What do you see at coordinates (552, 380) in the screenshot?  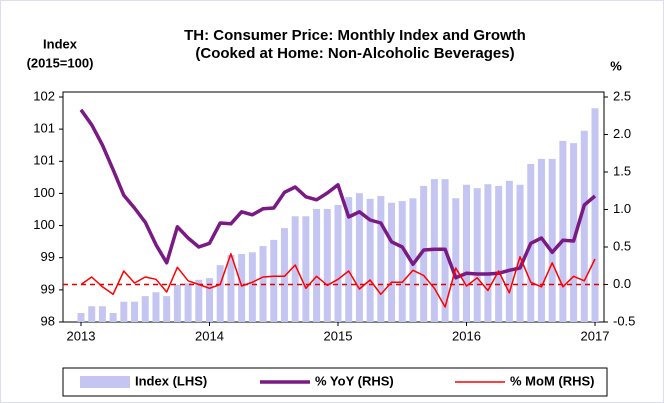 I see `legend-label: % MoM (RHS)` at bounding box center [552, 380].